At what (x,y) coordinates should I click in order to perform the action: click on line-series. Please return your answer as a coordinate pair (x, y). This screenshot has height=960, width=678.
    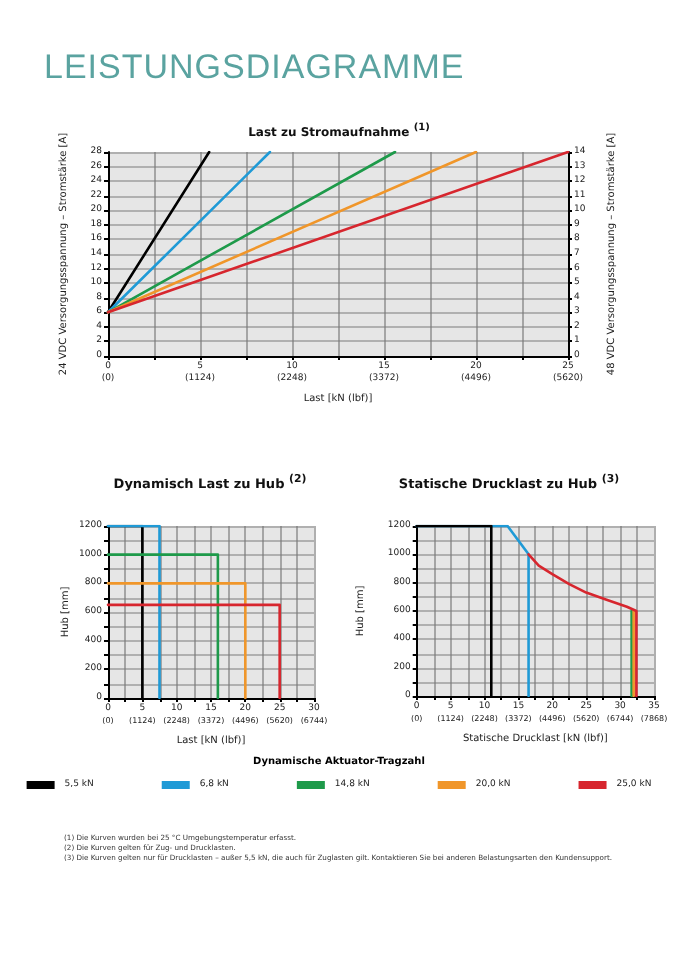
    Looking at the image, I should click on (582, 625).